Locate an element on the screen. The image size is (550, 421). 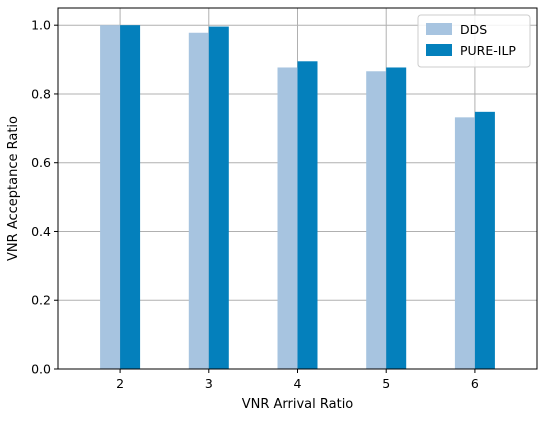
legend-label: PURE-ILP is located at coordinates (488, 50).